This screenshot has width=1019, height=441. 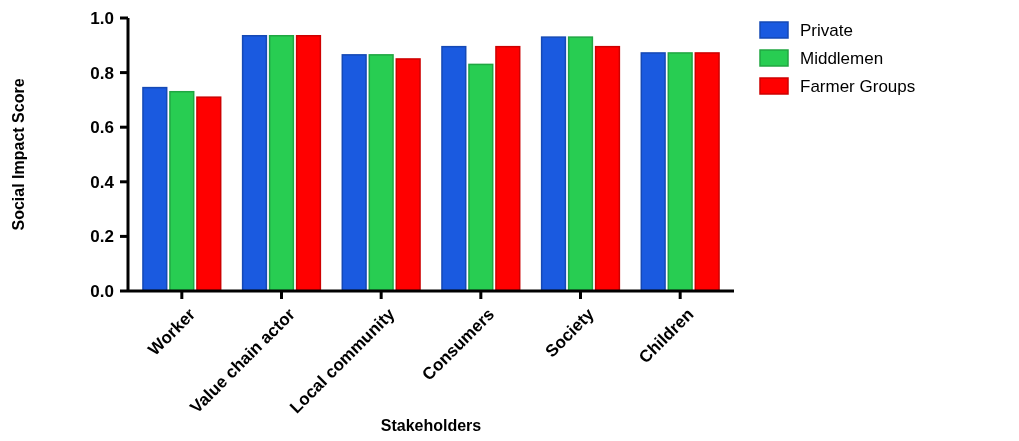 I want to click on legend-label: Private, so click(x=826, y=30).